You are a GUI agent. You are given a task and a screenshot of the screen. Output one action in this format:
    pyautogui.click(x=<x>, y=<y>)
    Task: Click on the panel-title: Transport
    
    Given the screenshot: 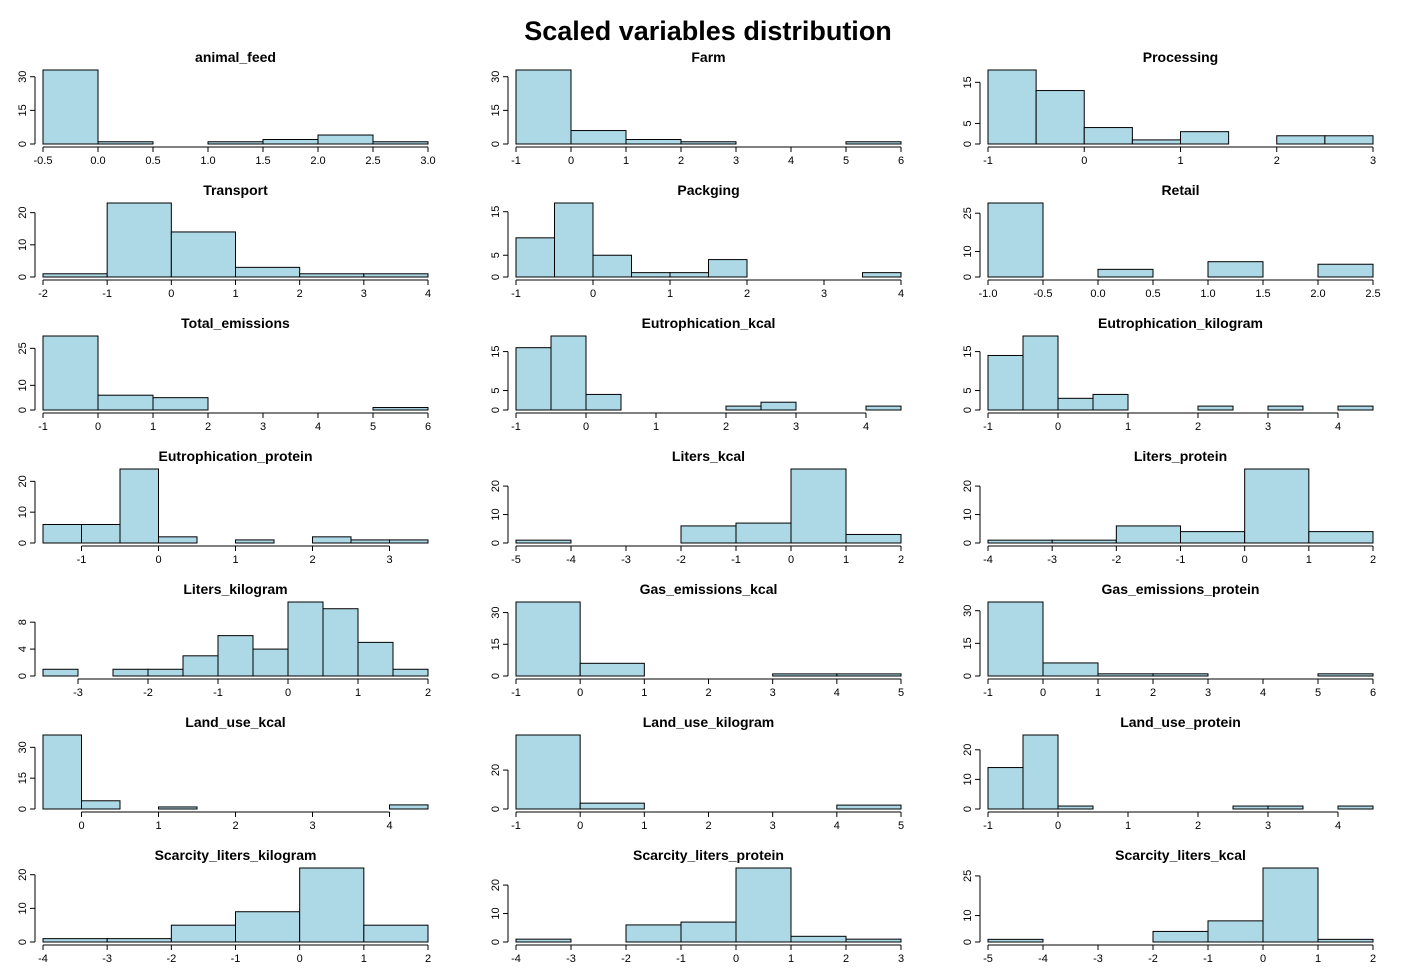 What is the action you would take?
    pyautogui.click(x=235, y=190)
    